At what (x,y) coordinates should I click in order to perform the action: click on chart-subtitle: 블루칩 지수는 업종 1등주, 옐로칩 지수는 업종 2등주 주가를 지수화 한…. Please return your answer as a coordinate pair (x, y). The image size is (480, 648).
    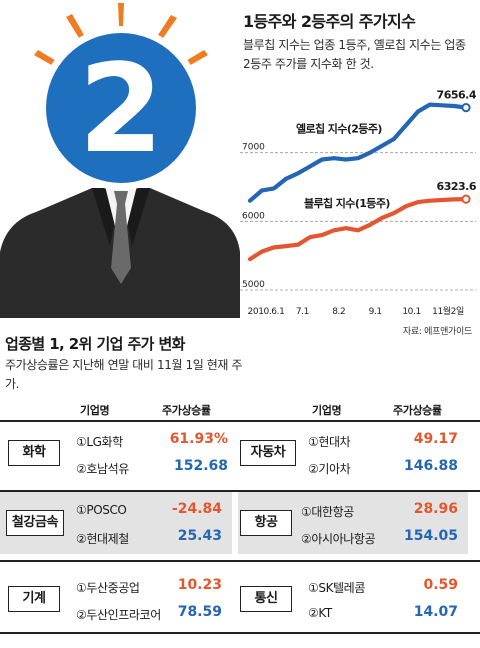
    Looking at the image, I should click on (354, 54).